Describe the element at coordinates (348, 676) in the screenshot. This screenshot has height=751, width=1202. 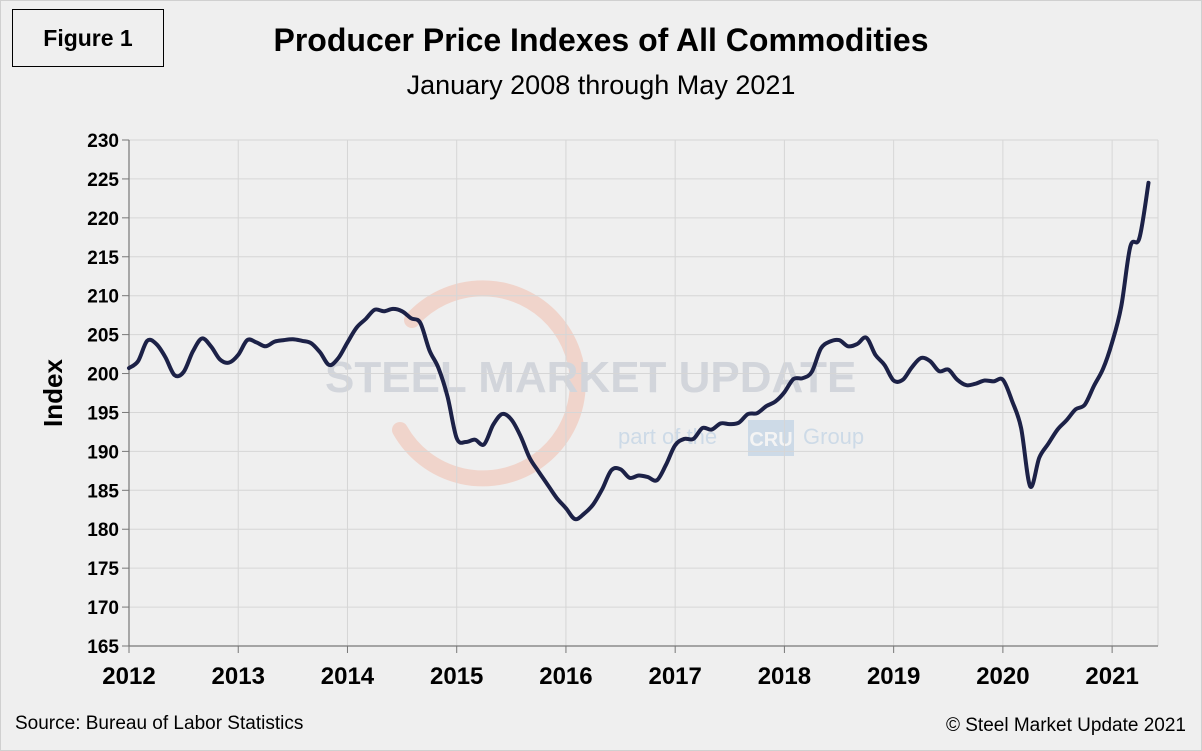
I see `x-tick-label: 2014` at that location.